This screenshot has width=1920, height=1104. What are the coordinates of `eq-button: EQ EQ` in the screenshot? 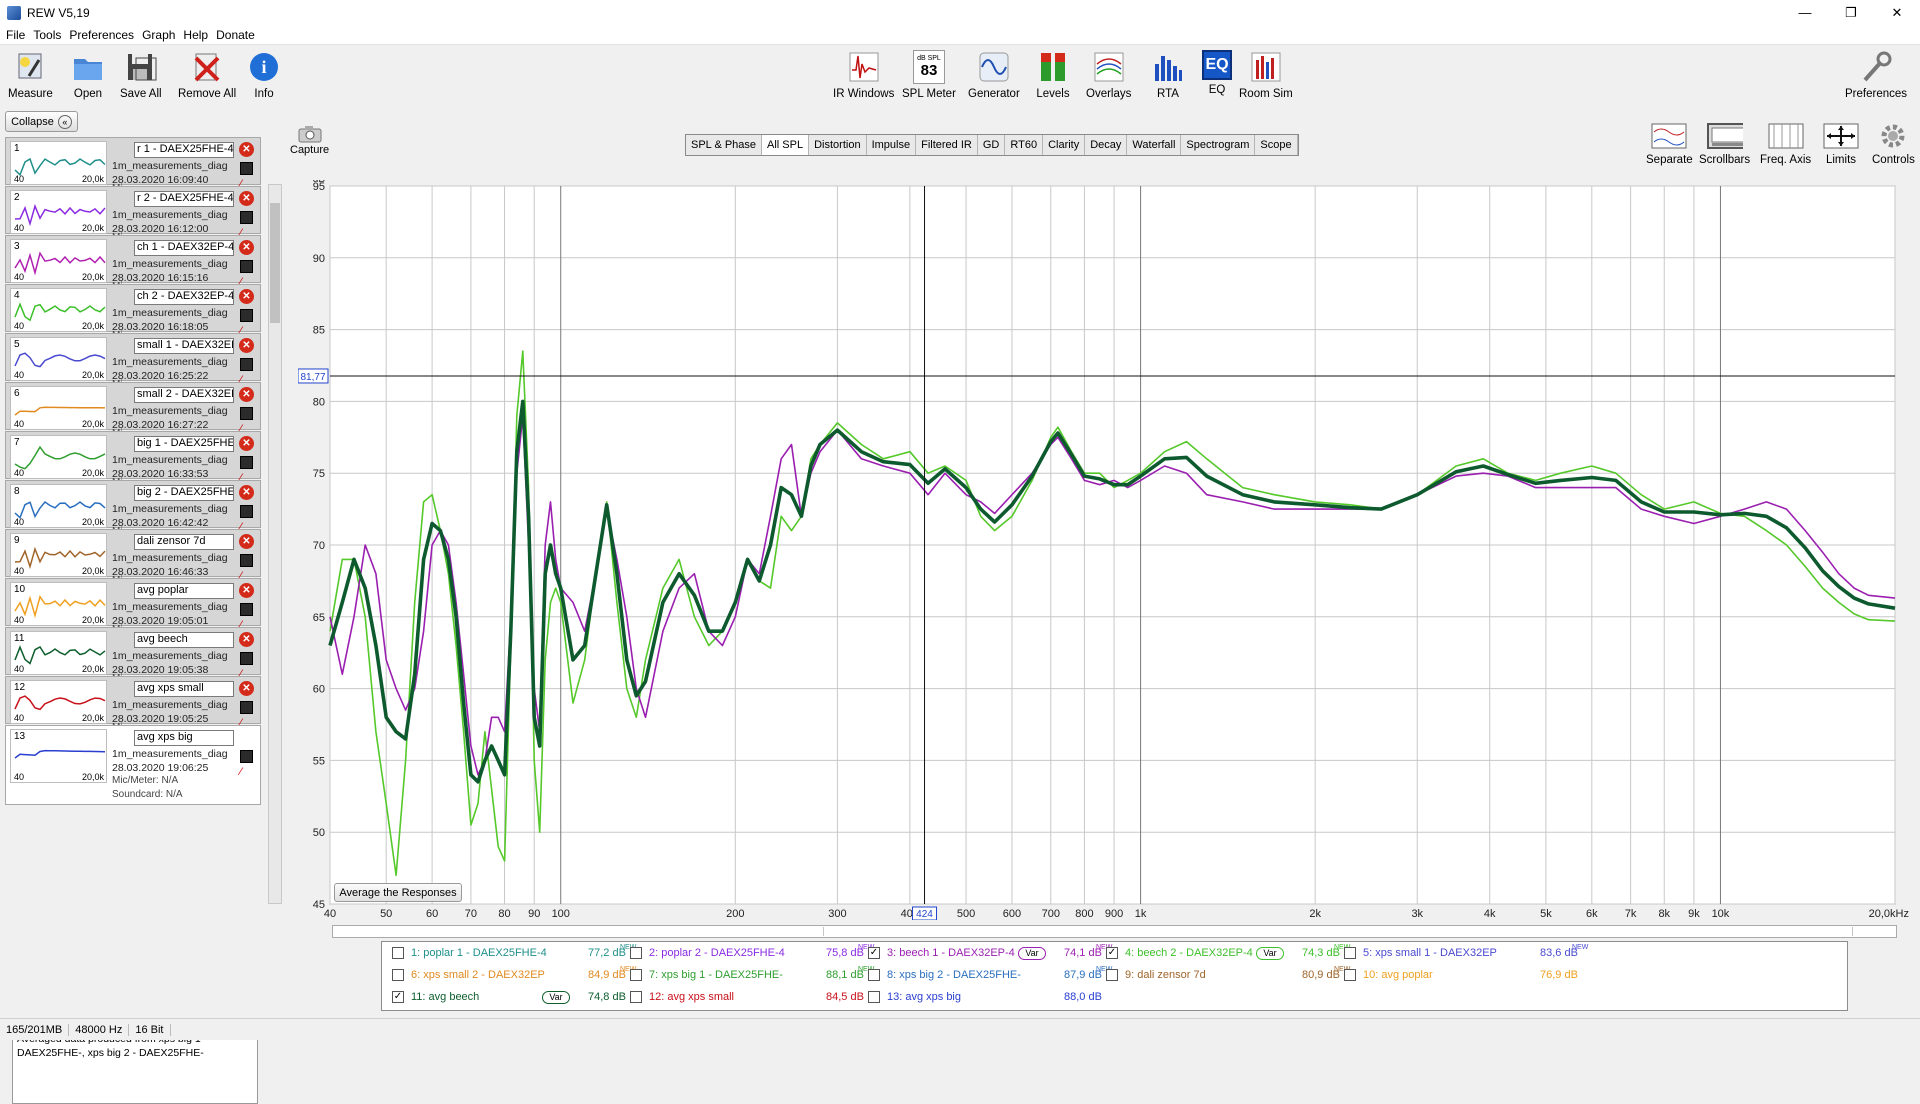 It's located at (1217, 73).